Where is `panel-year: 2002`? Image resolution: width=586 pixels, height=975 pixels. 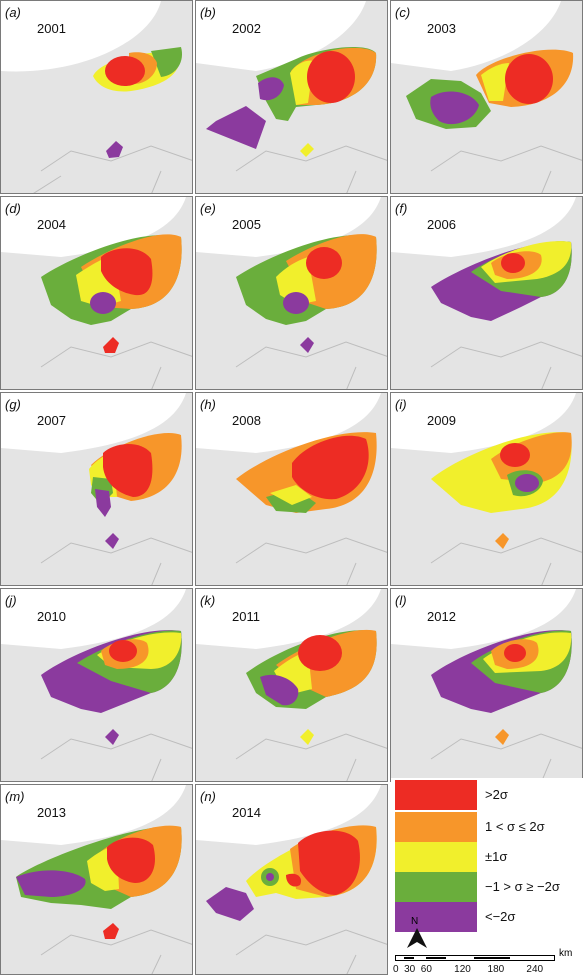
panel-year: 2002 is located at coordinates (246, 28).